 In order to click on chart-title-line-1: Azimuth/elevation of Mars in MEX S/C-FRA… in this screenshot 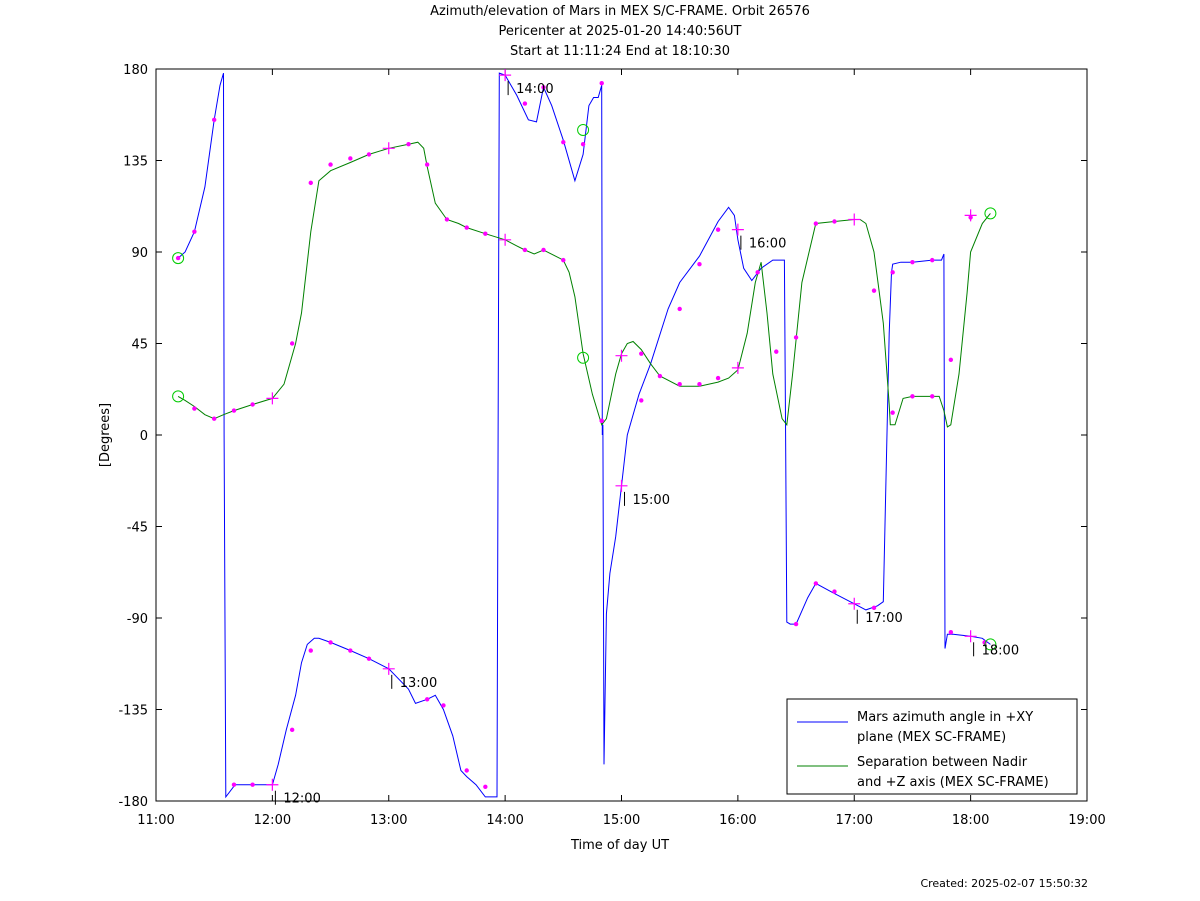, I will do `click(620, 11)`.